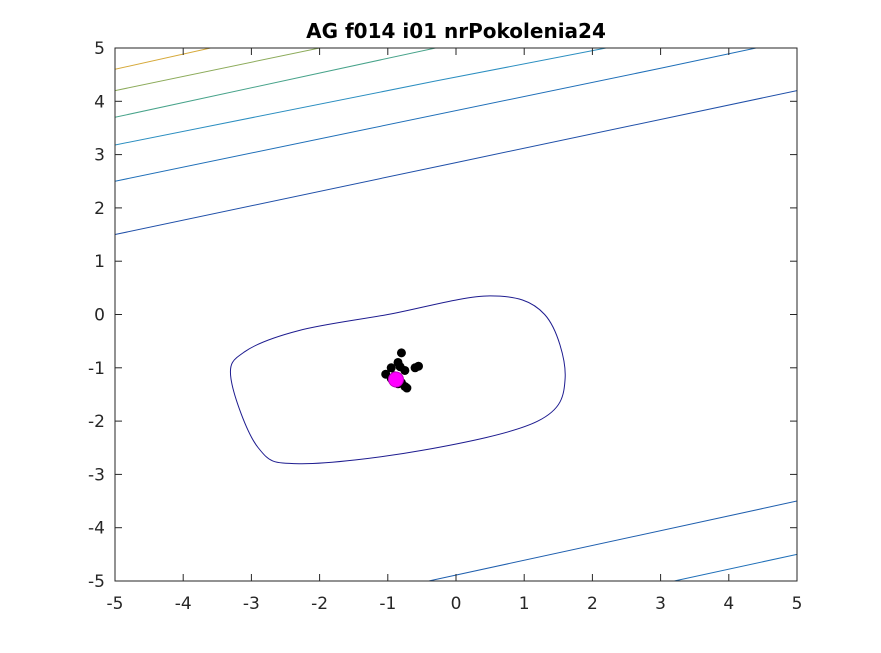 The image size is (881, 653). I want to click on y-tick-label-9: -3, so click(96, 475).